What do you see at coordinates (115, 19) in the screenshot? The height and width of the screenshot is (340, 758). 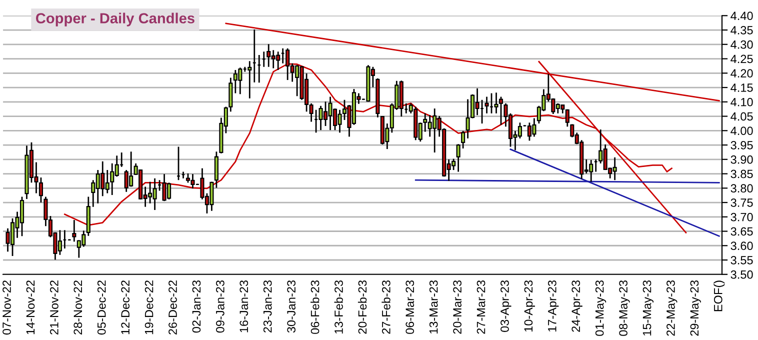 I see `chart-title: Copper - Daily Candles` at bounding box center [115, 19].